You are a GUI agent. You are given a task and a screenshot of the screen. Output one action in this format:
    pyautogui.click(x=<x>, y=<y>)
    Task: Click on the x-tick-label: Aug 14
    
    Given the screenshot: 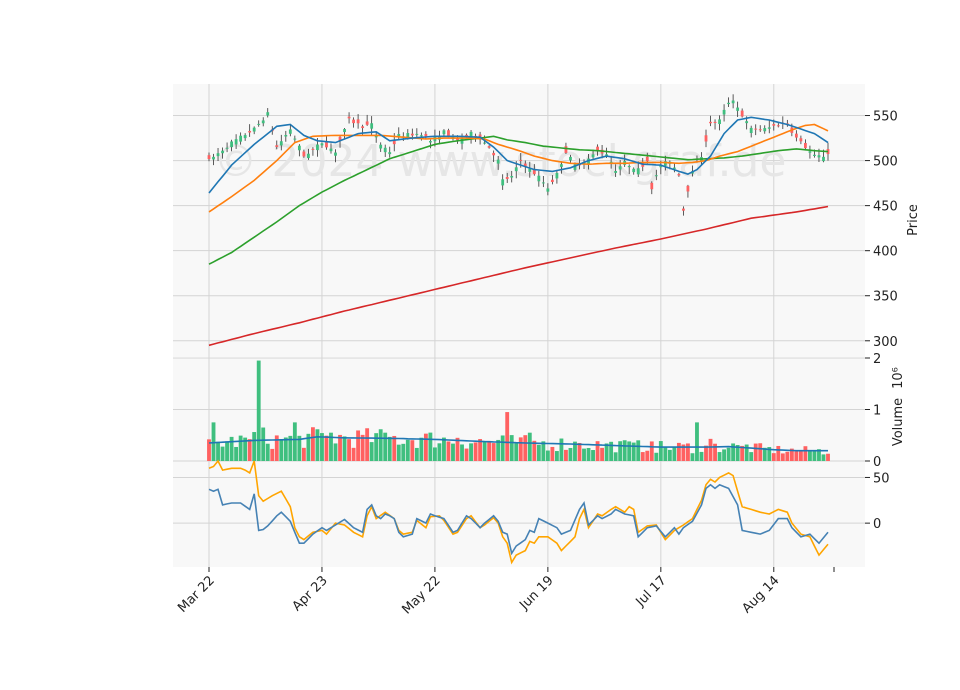 What is the action you would take?
    pyautogui.click(x=760, y=594)
    